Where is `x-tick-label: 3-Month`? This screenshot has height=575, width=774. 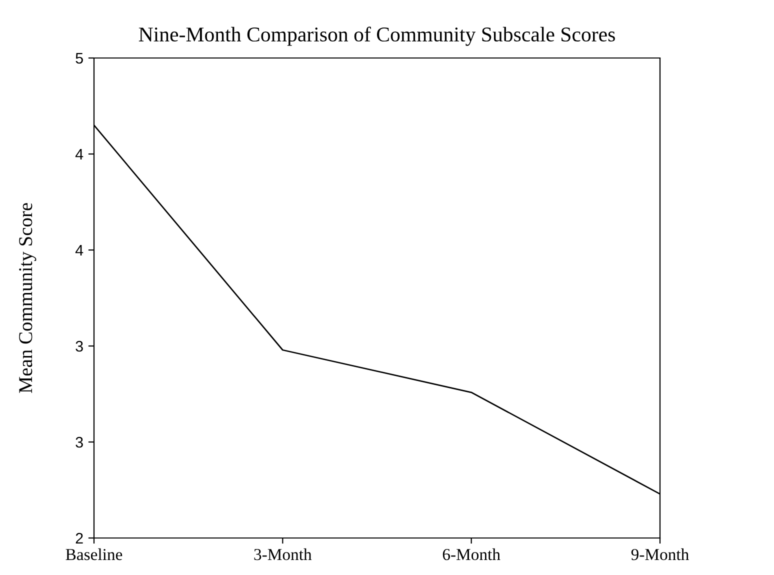 x-tick-label: 3-Month is located at coordinates (283, 554).